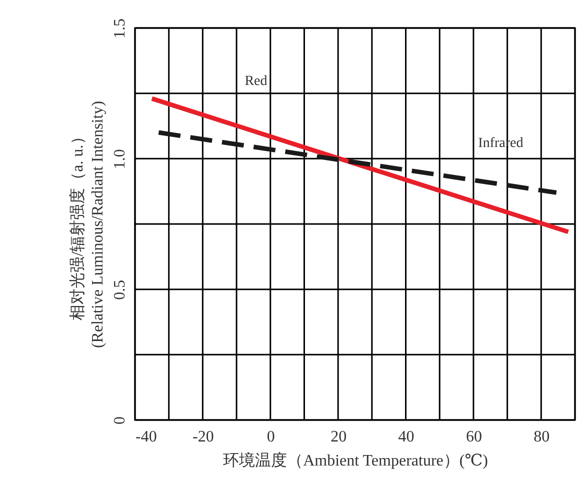  What do you see at coordinates (542, 437) in the screenshot?
I see `x-tick-label: 80` at bounding box center [542, 437].